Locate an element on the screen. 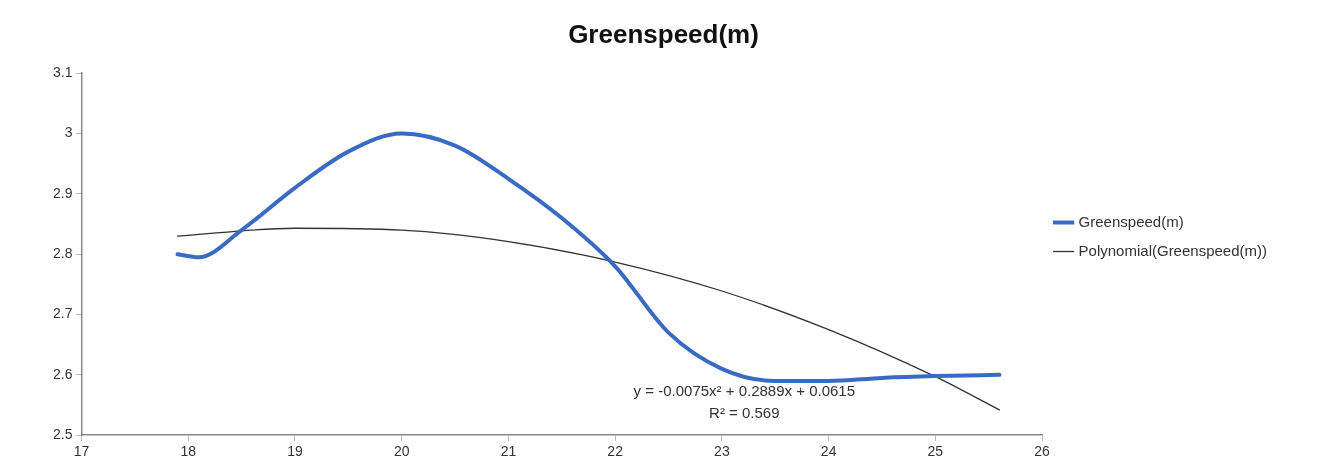 The image size is (1337, 474). y-tick-label: 2.8 is located at coordinates (62, 253).